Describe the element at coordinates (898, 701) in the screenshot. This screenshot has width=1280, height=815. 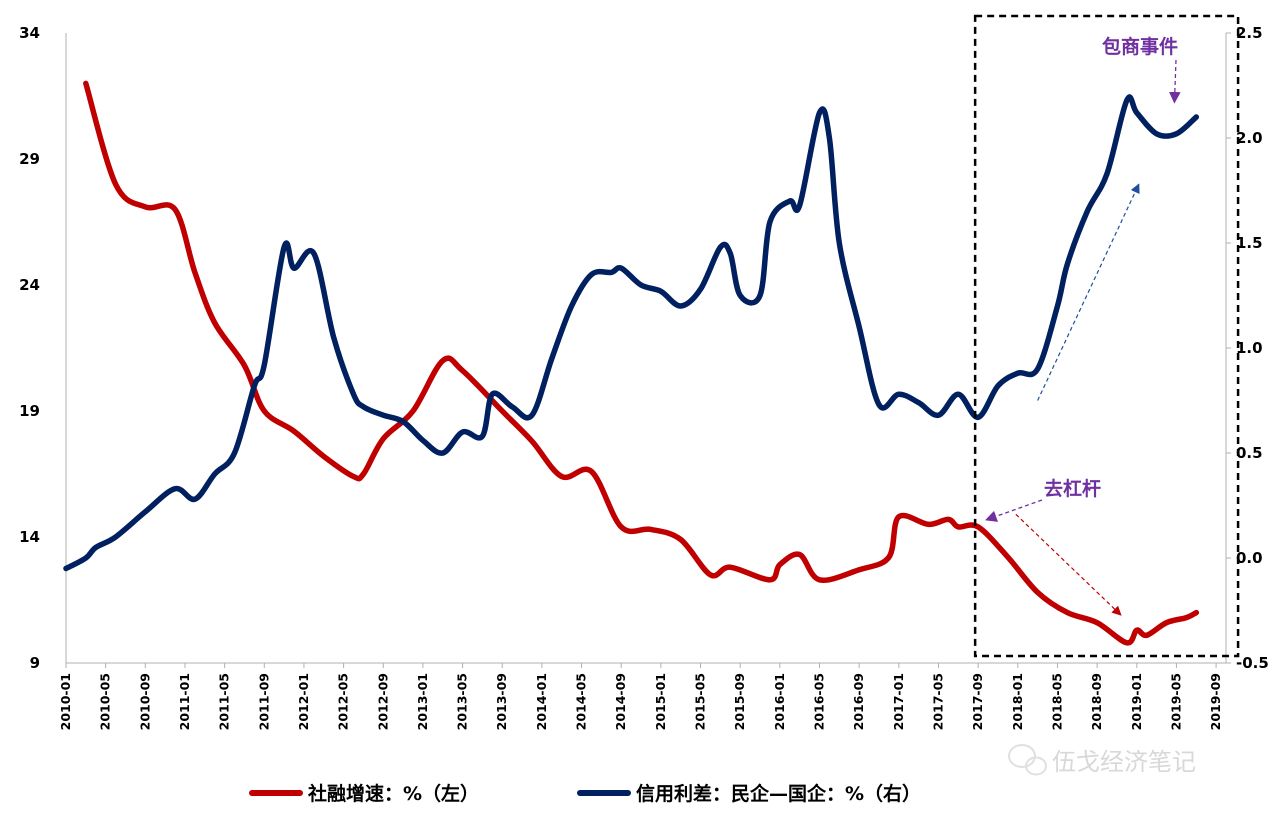
I see `x-tick-label: 2017-01` at that location.